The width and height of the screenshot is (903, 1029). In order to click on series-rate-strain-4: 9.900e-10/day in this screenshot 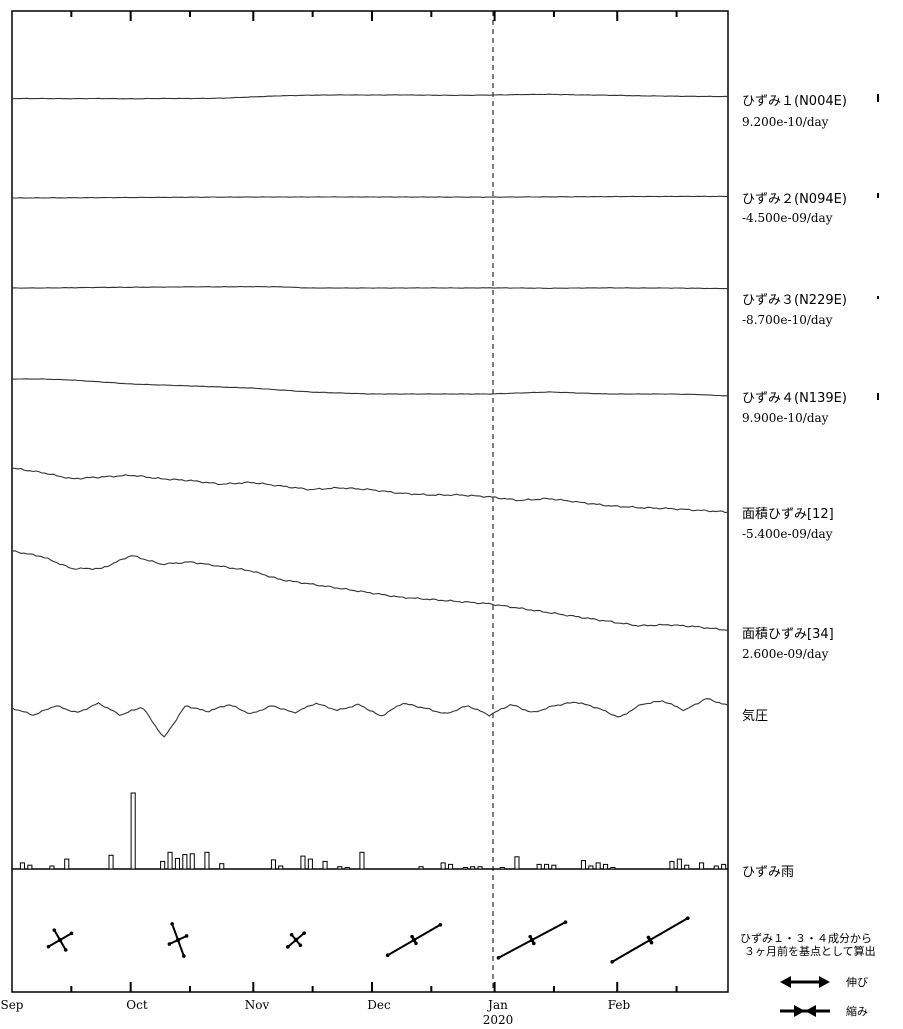, I will do `click(785, 418)`.